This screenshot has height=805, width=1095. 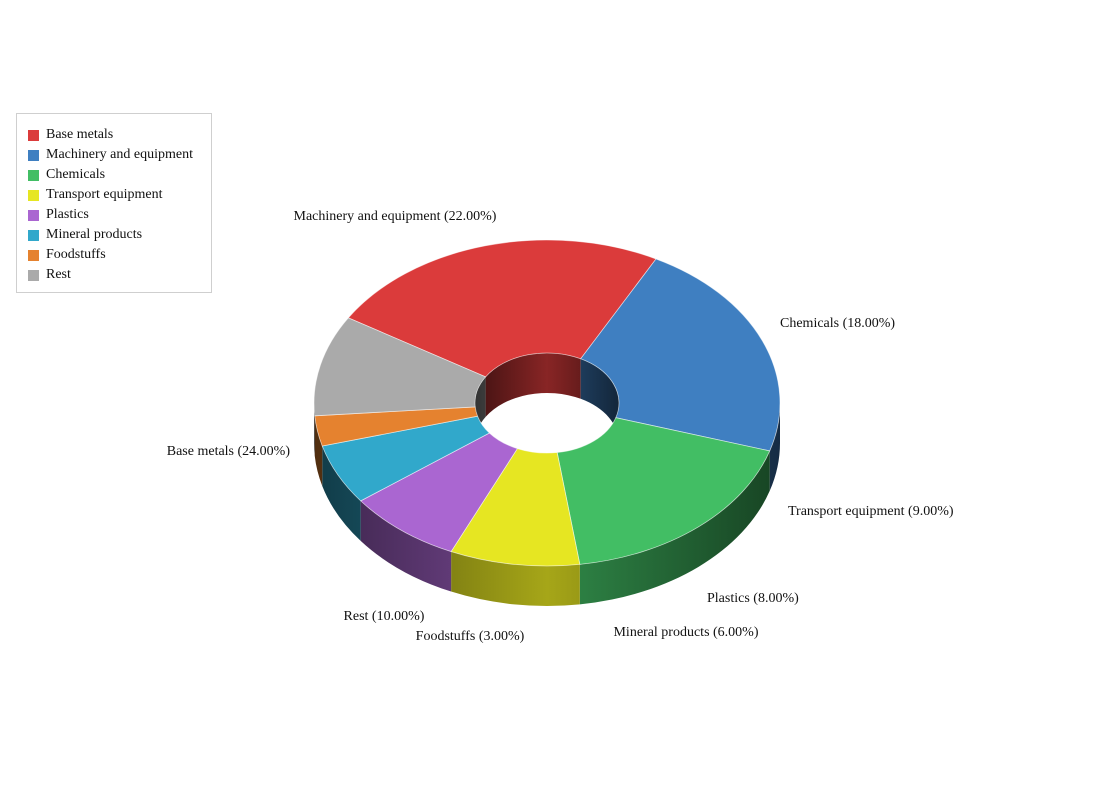 What do you see at coordinates (104, 194) in the screenshot?
I see `legend-label: Transport equipment` at bounding box center [104, 194].